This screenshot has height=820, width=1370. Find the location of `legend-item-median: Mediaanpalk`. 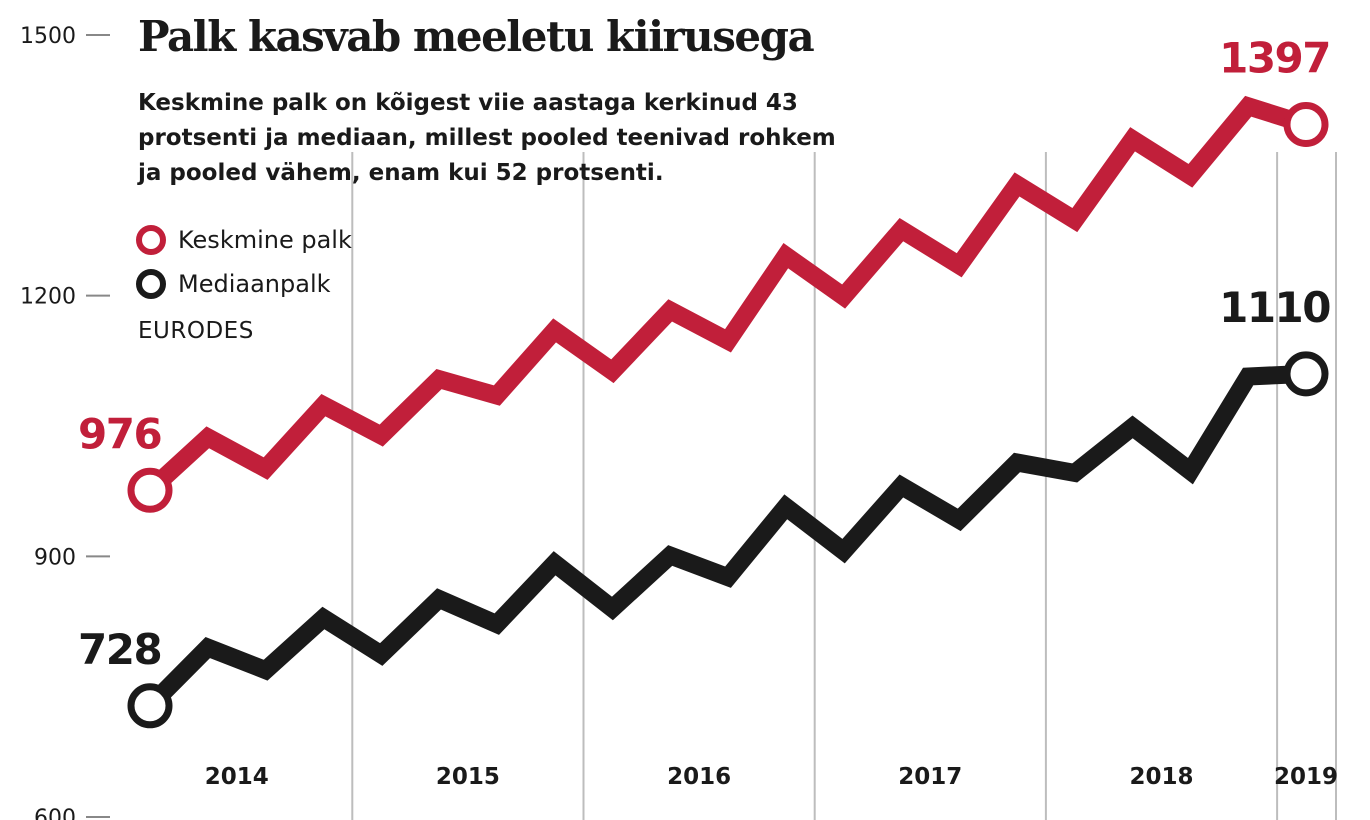

legend-item-median: Mediaanpalk is located at coordinates (244, 284).